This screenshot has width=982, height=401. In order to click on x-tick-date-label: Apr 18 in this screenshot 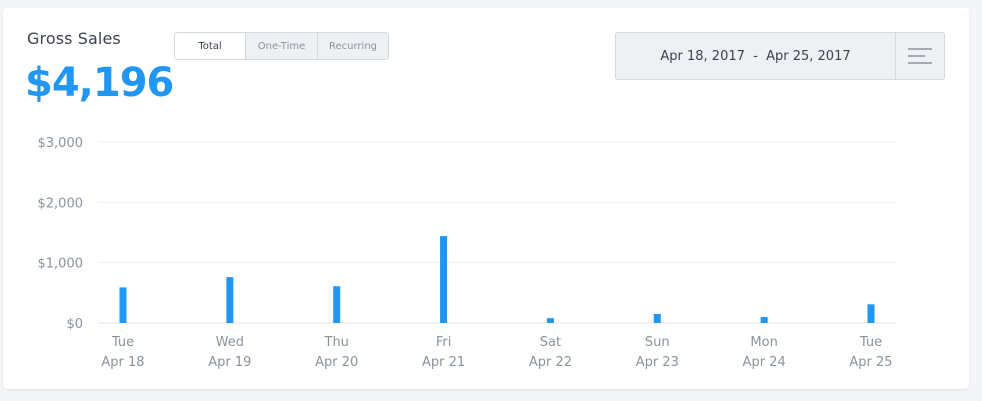, I will do `click(122, 362)`.